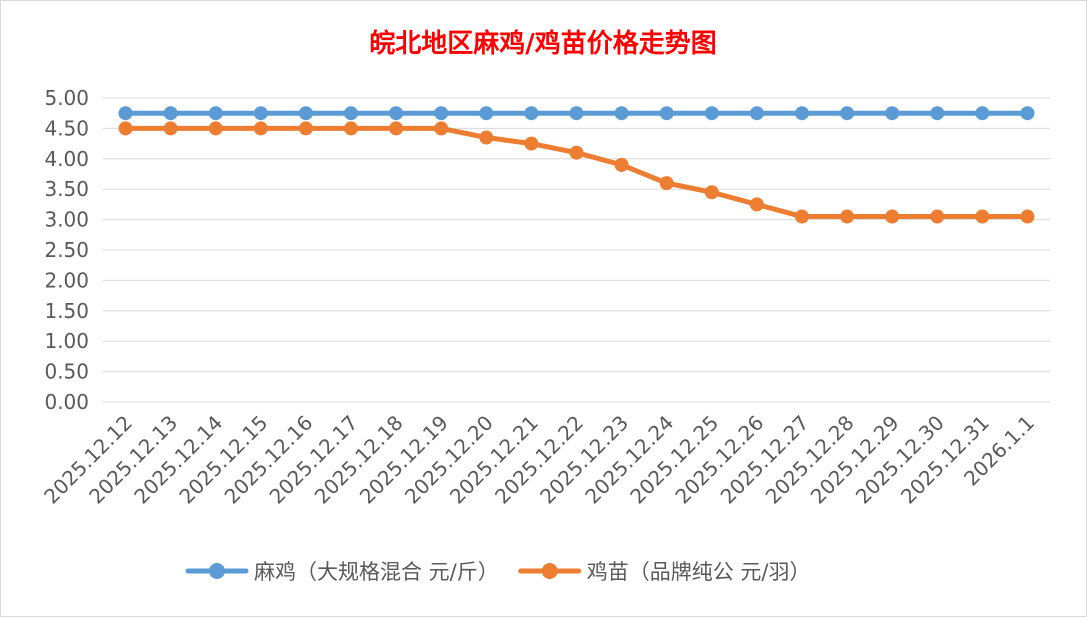  I want to click on y-tick-label: 1.00, so click(66, 341).